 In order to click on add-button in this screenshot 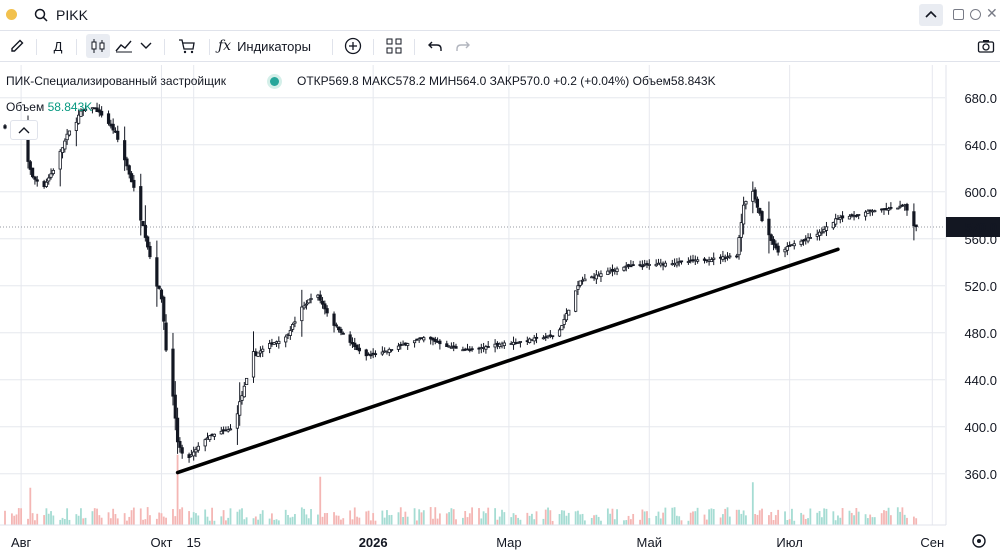, I will do `click(353, 46)`.